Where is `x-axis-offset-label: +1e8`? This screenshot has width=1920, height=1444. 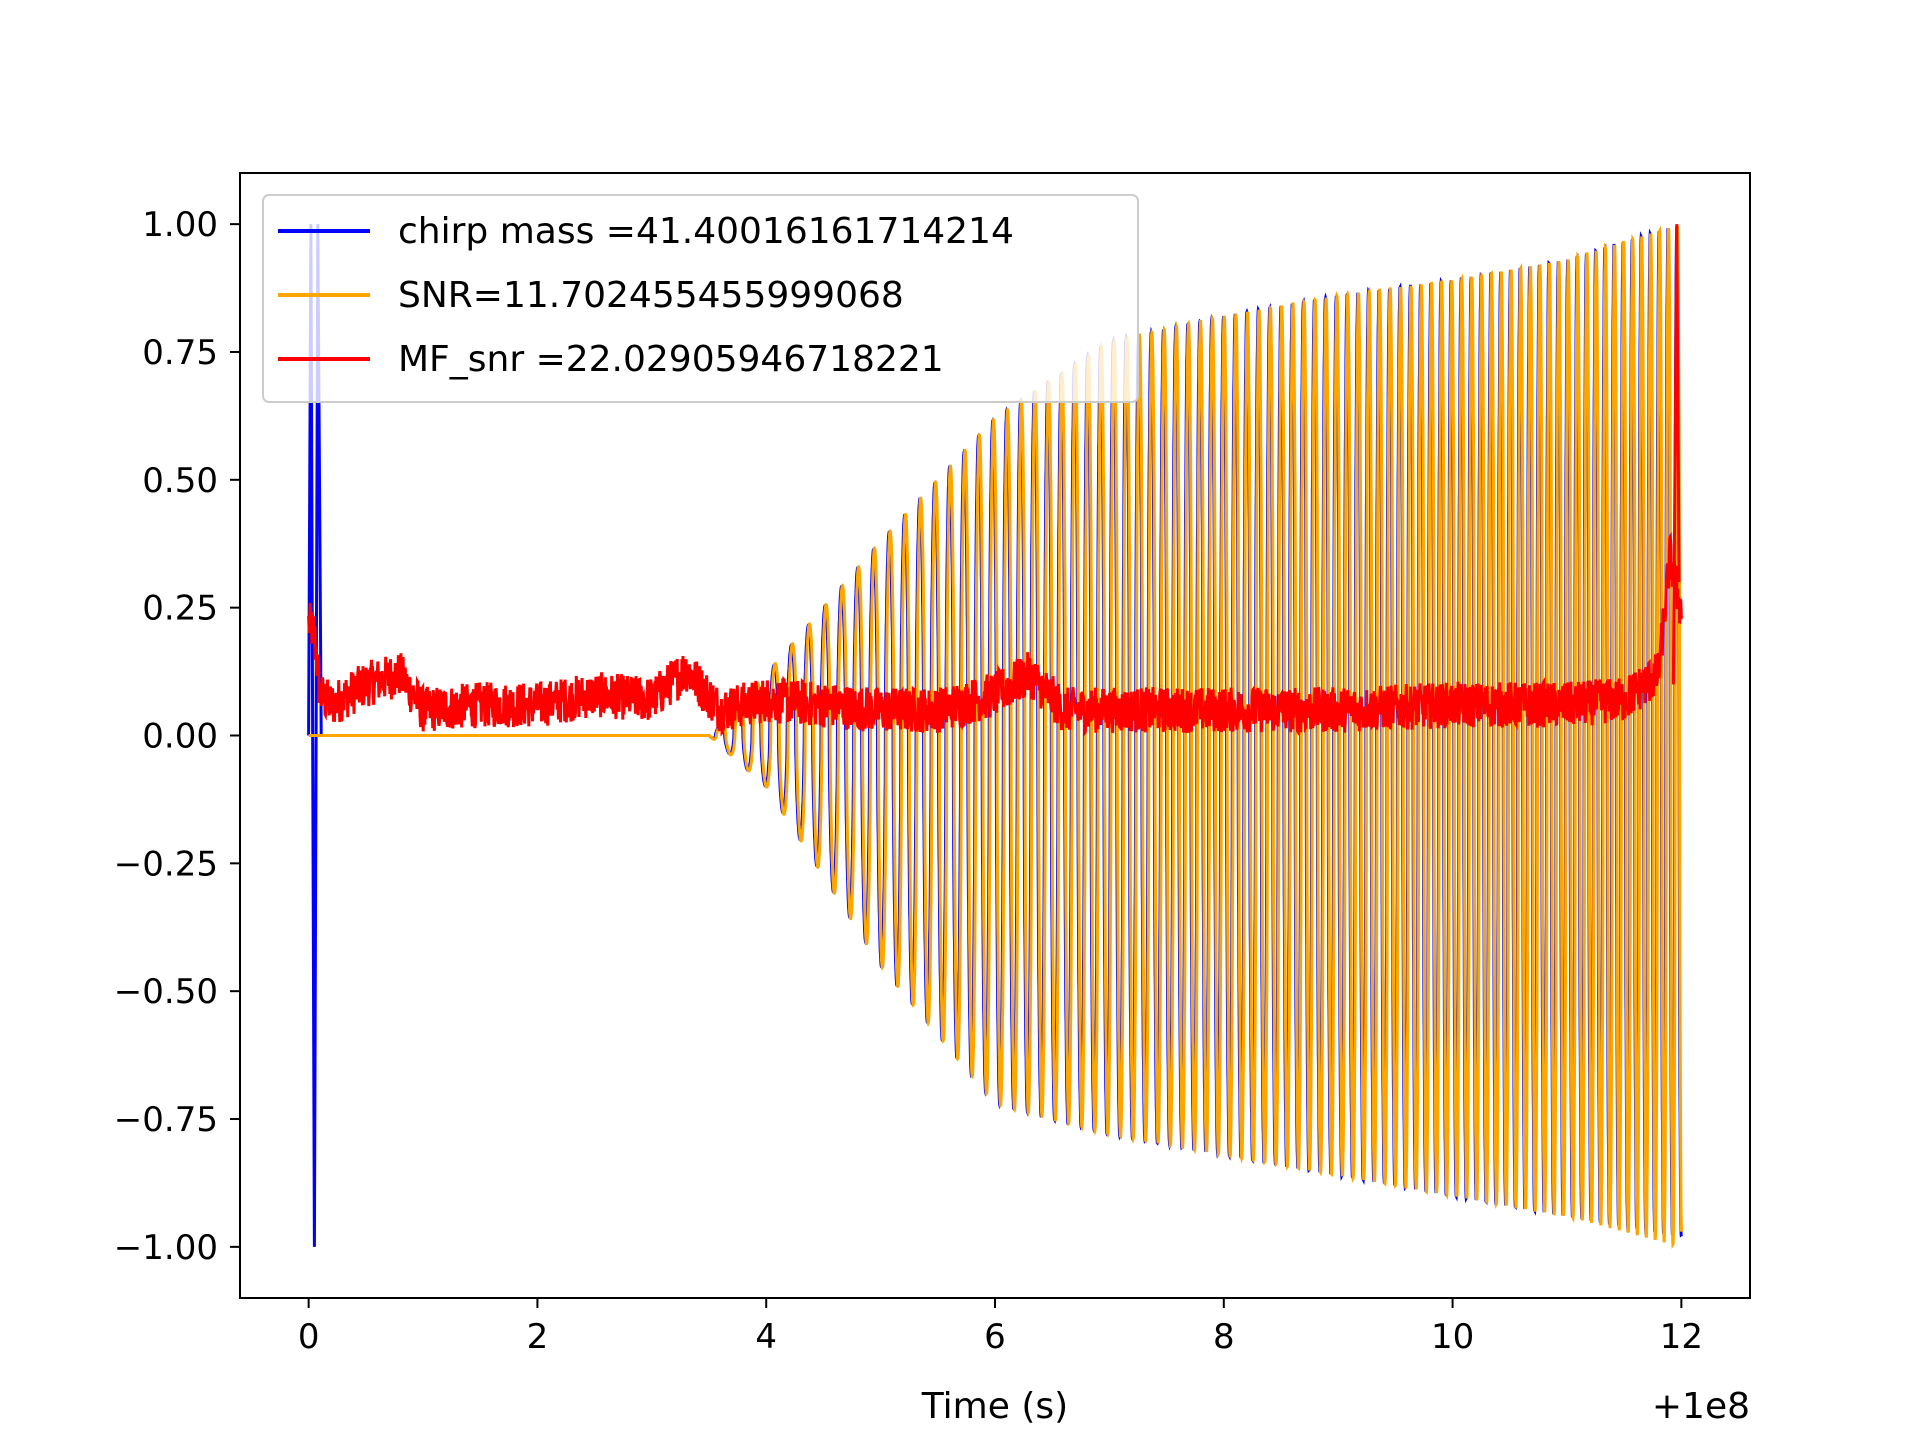 x-axis-offset-label: +1e8 is located at coordinates (1701, 1406).